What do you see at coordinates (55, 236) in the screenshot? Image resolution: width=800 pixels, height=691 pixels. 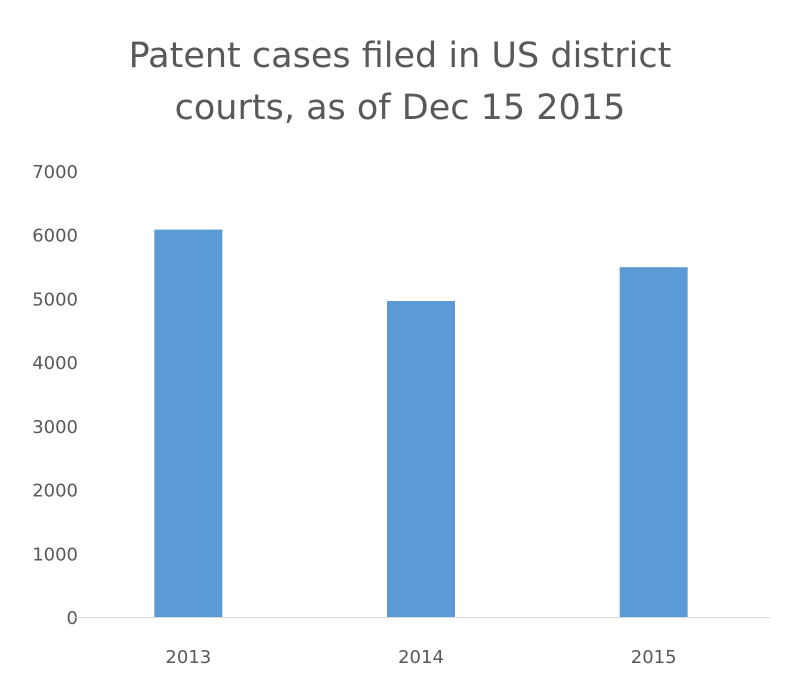 I see `y-tick-label: 6000` at bounding box center [55, 236].